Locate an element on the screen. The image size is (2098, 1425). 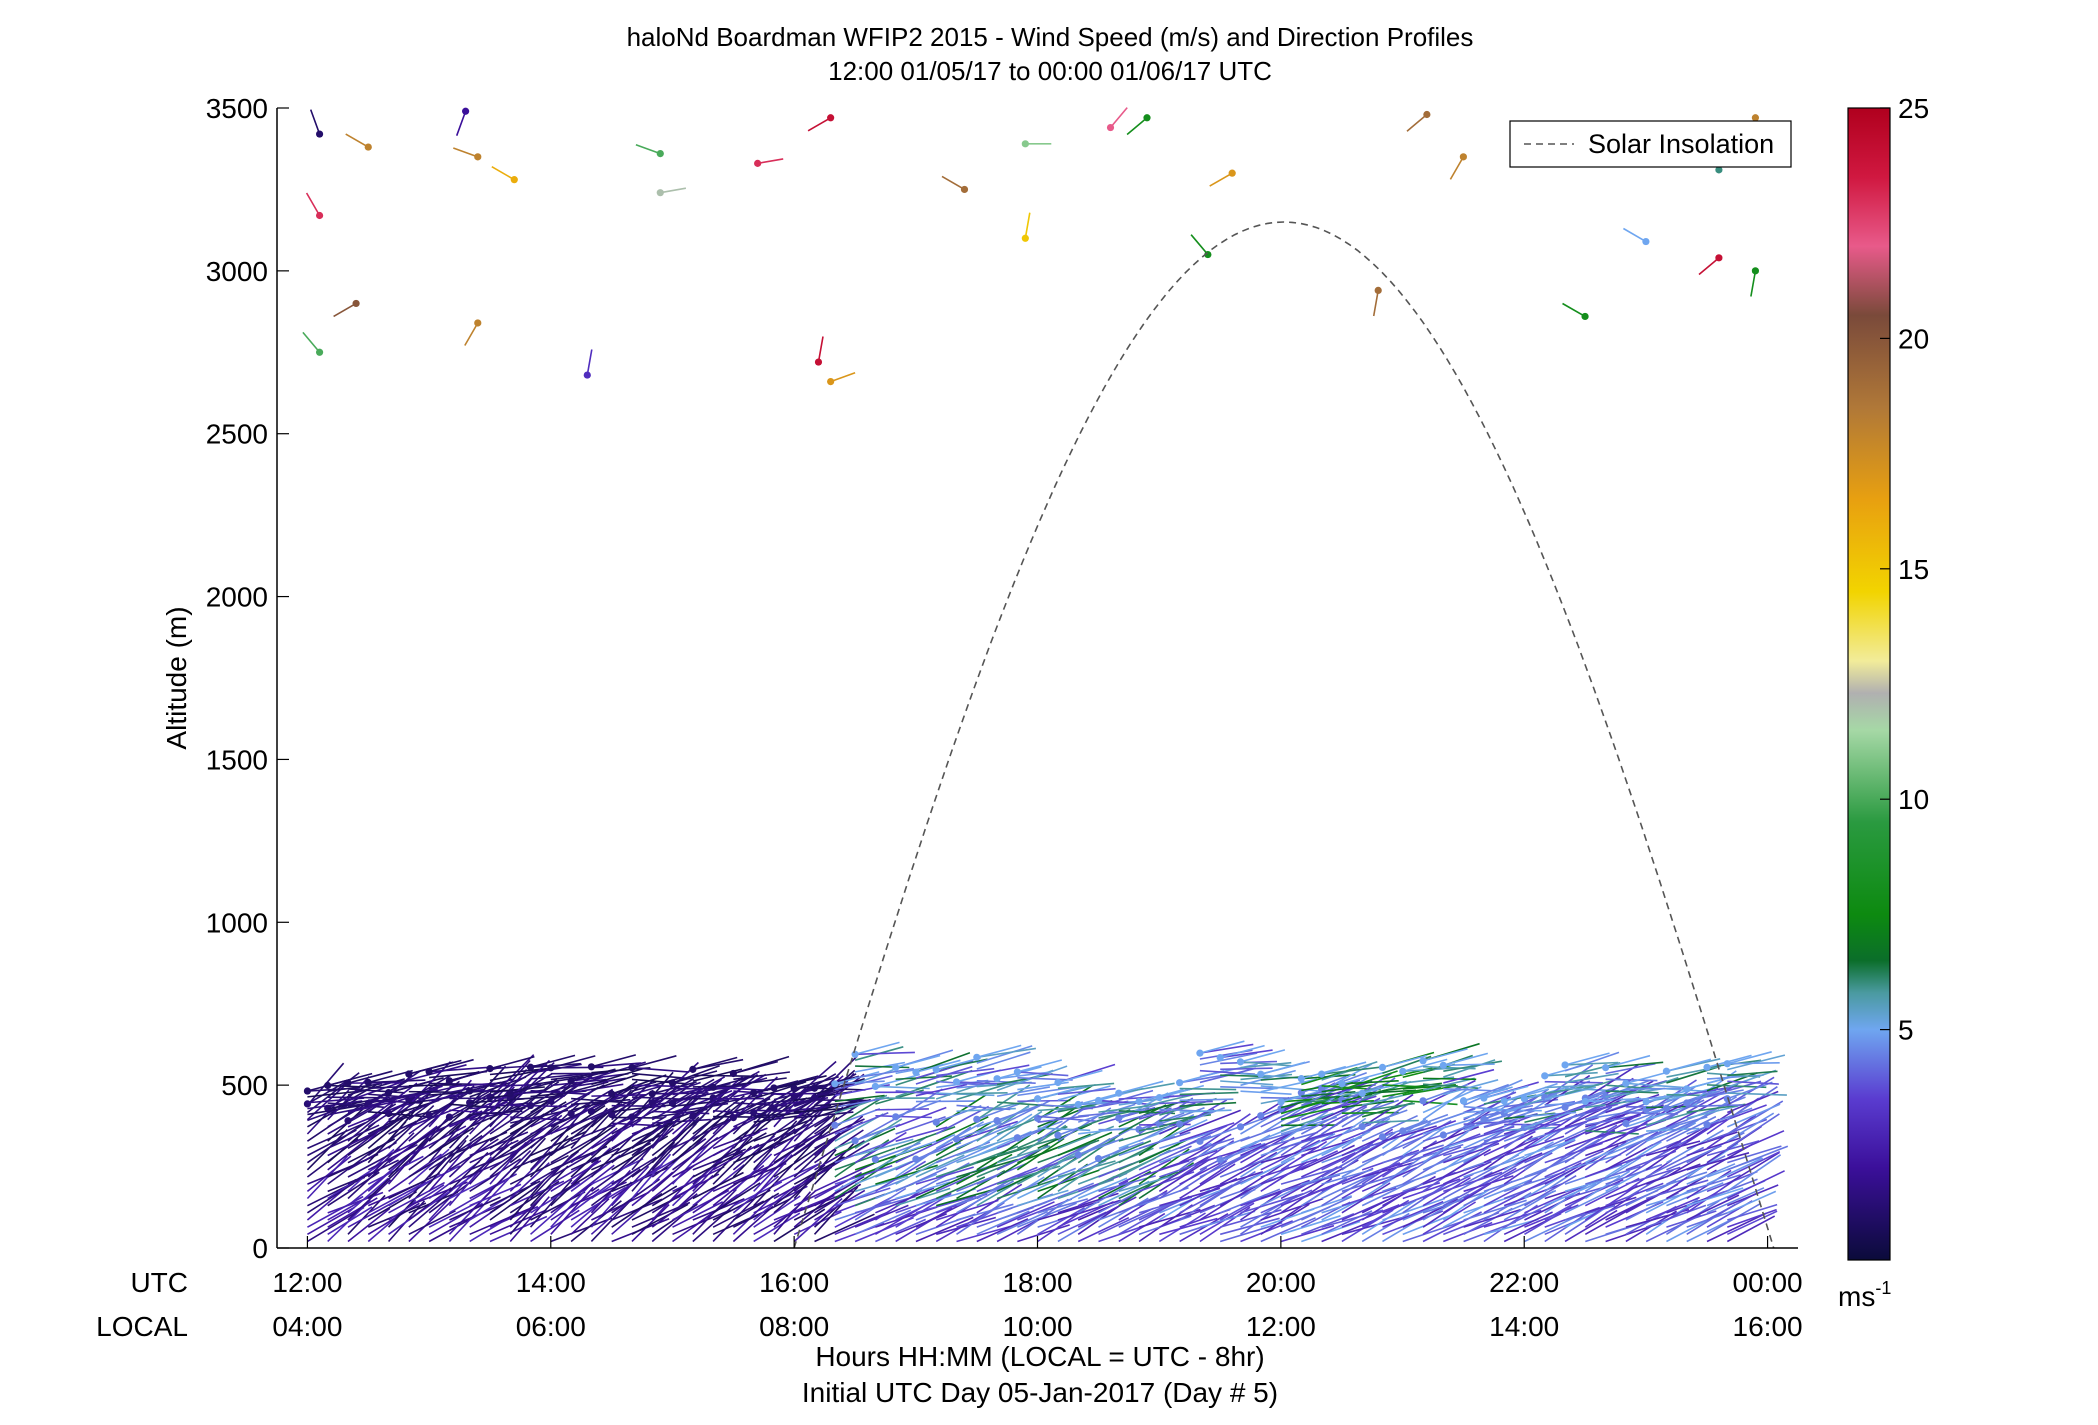
x-tick-label-utc: 16:00 is located at coordinates (794, 1282).